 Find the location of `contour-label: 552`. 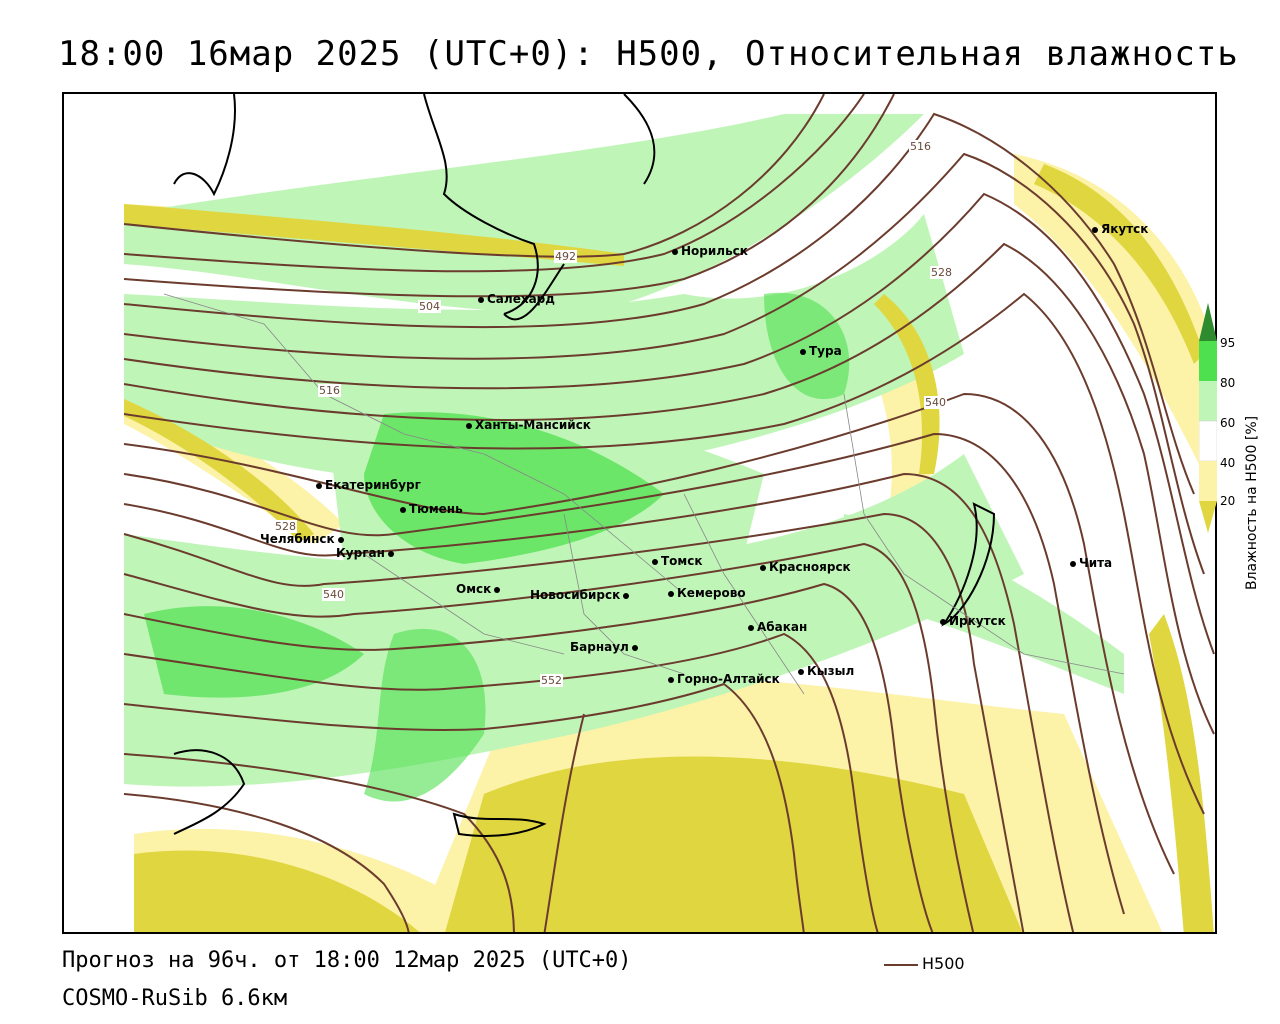

contour-label: 552 is located at coordinates (551, 680).